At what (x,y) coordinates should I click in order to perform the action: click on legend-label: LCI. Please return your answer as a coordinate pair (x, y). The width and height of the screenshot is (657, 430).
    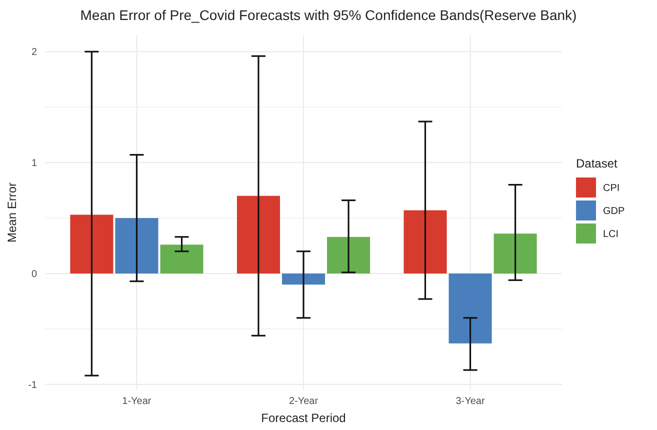
    Looking at the image, I should click on (611, 234).